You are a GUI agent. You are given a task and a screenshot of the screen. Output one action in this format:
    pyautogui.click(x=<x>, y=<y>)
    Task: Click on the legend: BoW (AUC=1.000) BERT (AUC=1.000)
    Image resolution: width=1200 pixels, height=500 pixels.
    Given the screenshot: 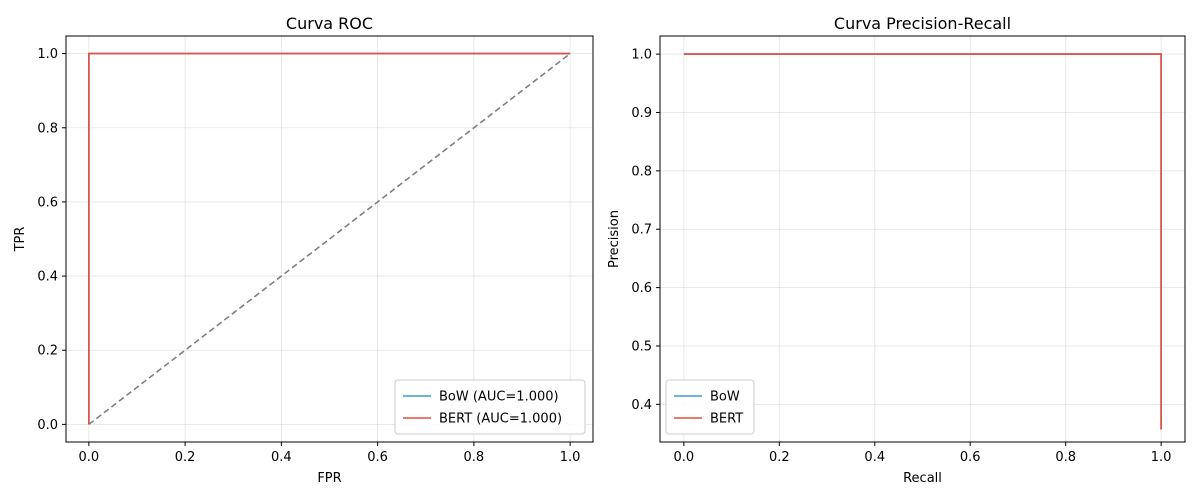 What is the action you would take?
    pyautogui.click(x=490, y=407)
    